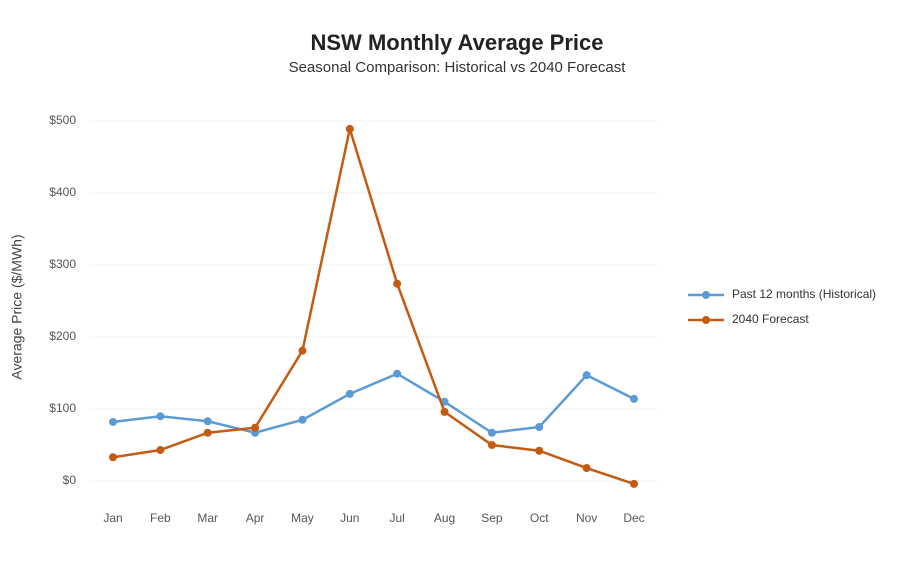 The width and height of the screenshot is (914, 587). What do you see at coordinates (62, 264) in the screenshot?
I see `y-tick-label: $300` at bounding box center [62, 264].